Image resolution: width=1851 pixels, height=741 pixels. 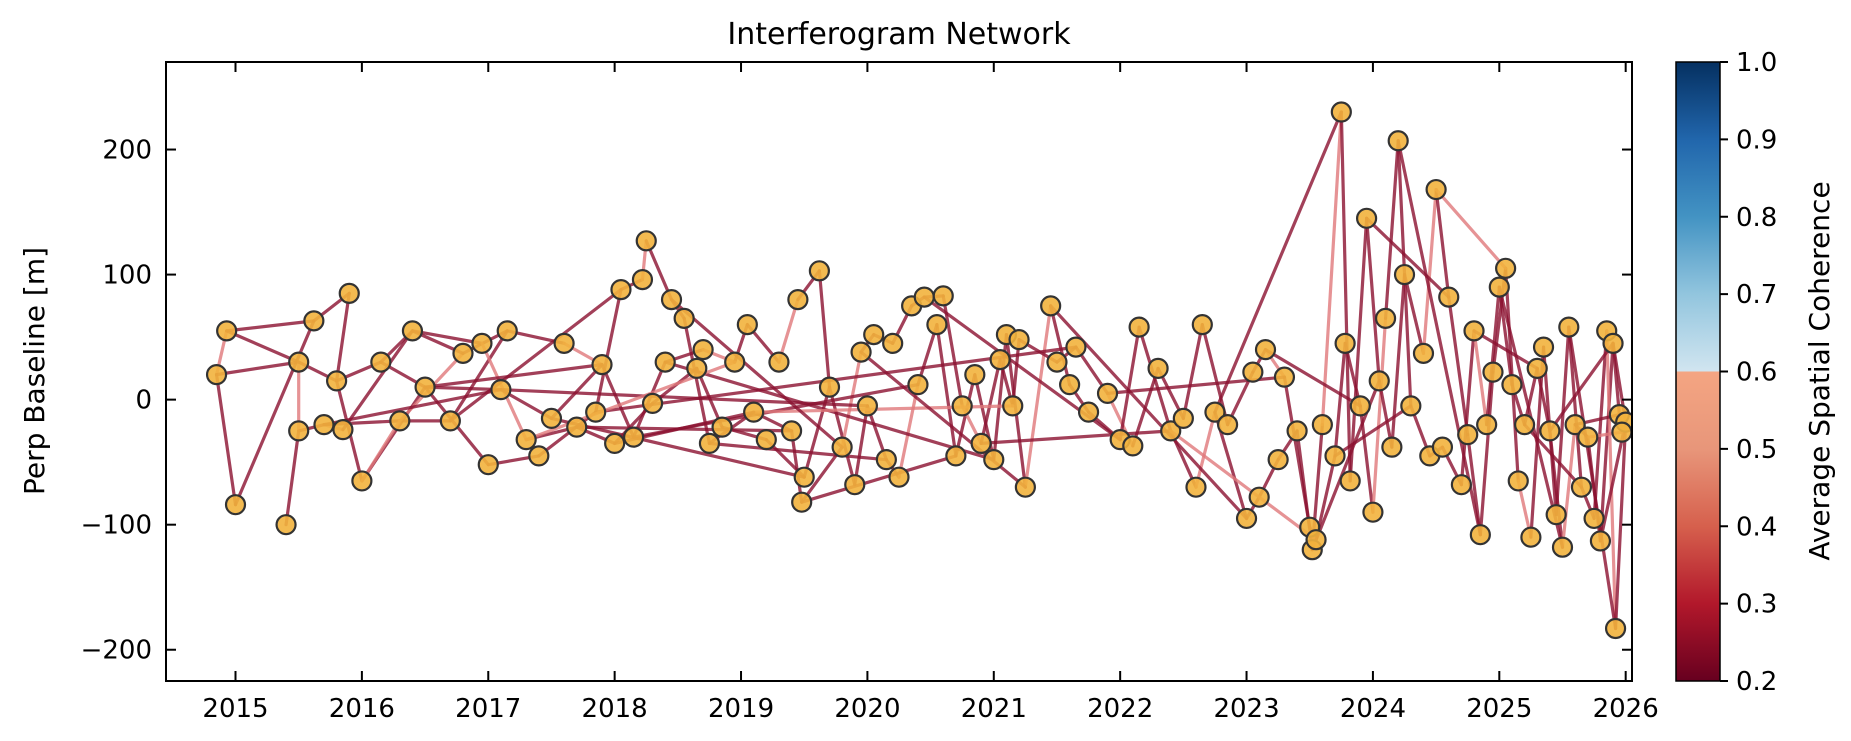 What do you see at coordinates (127, 276) in the screenshot?
I see `y-tick-label: 100` at bounding box center [127, 276].